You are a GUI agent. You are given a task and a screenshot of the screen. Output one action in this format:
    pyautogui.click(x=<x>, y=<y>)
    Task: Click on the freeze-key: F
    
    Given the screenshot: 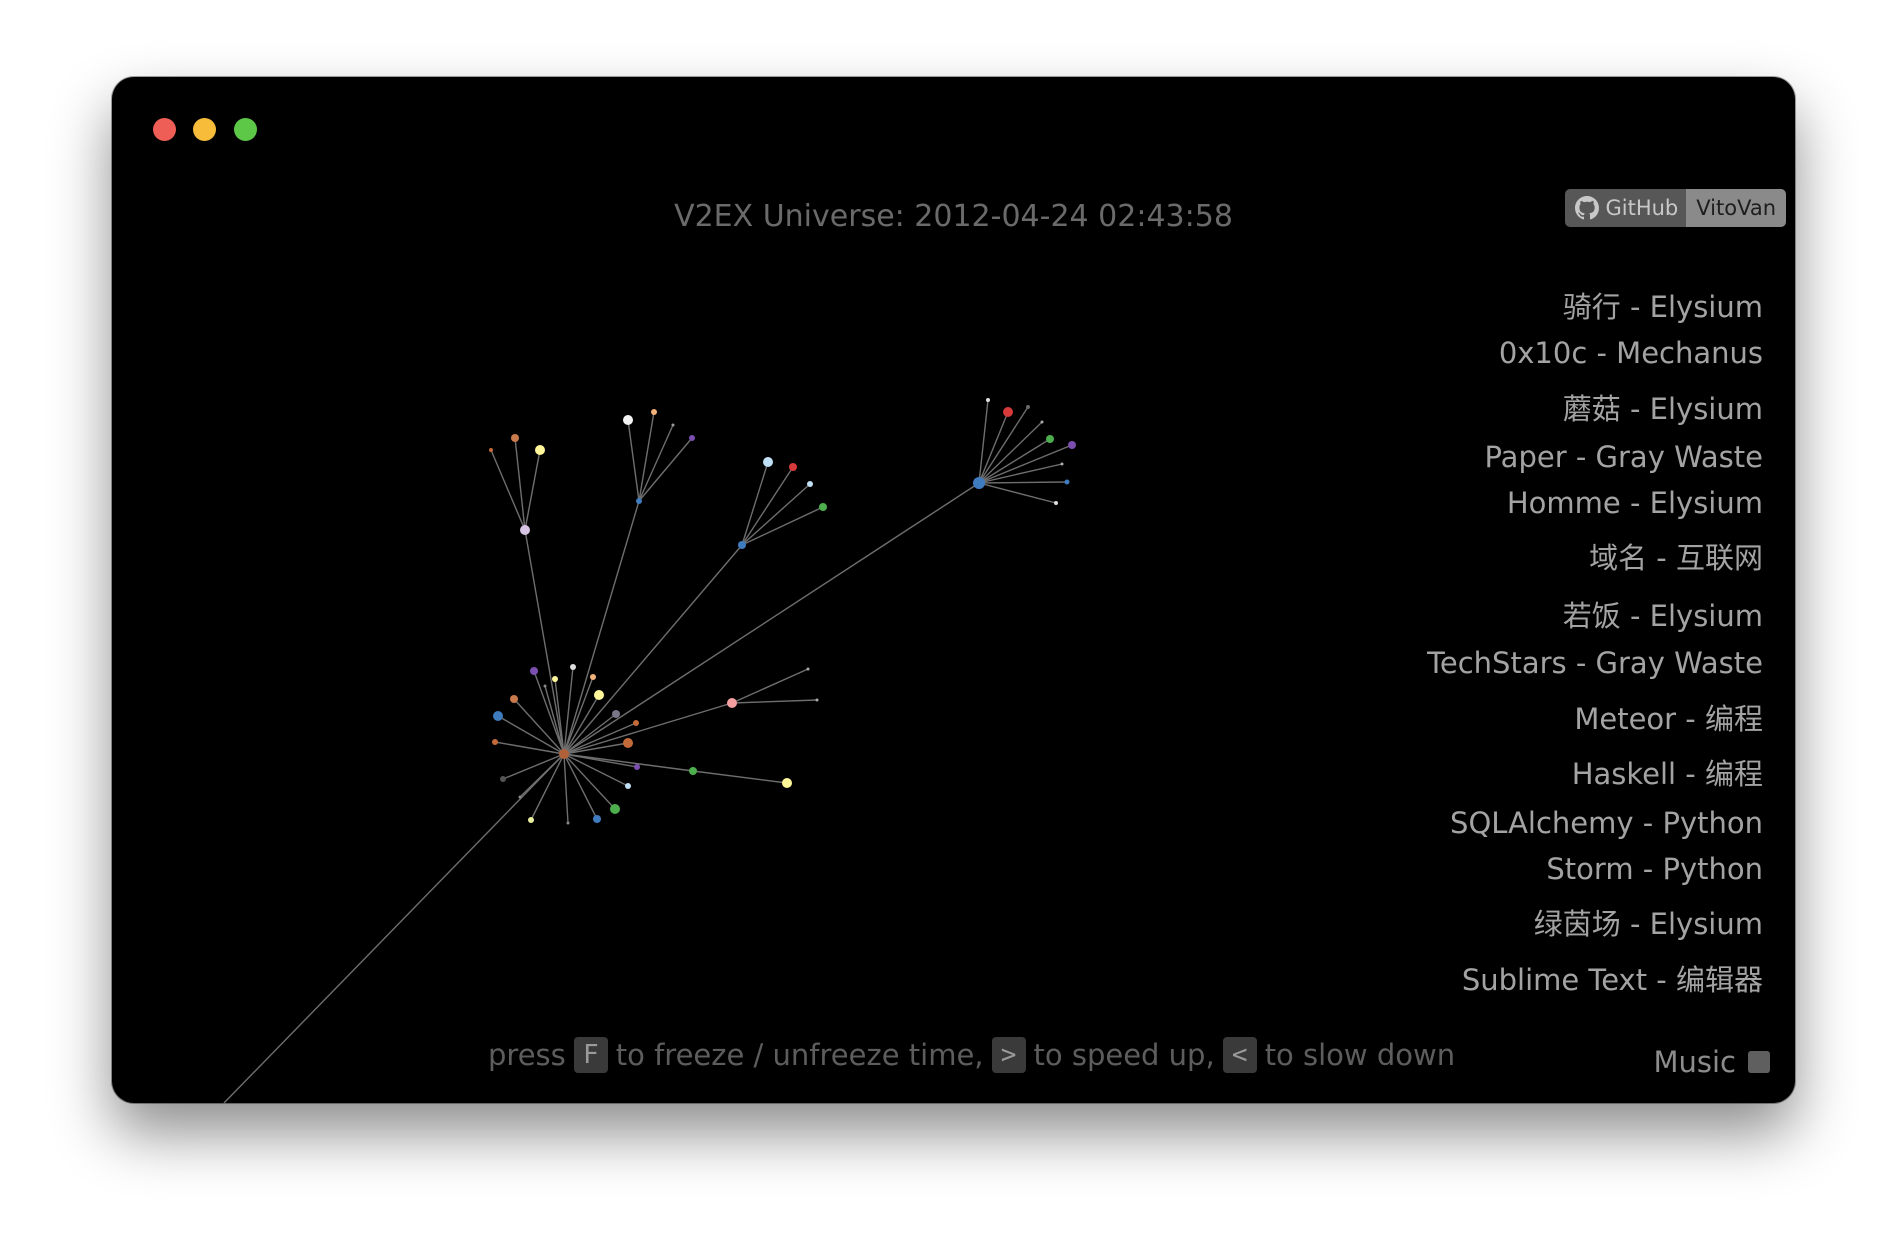 What is the action you would take?
    pyautogui.click(x=590, y=1055)
    